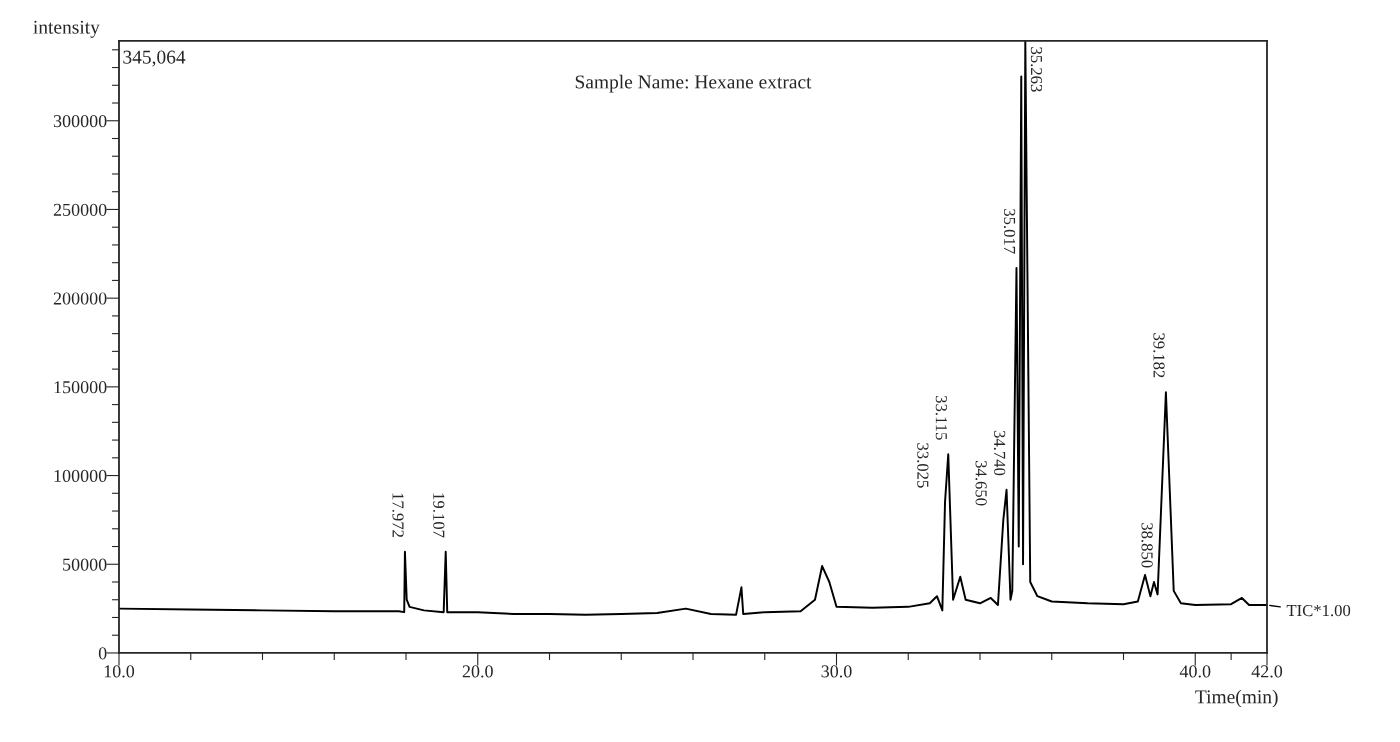  Describe the element at coordinates (80, 475) in the screenshot. I see `y-tick-label: 100000` at that location.